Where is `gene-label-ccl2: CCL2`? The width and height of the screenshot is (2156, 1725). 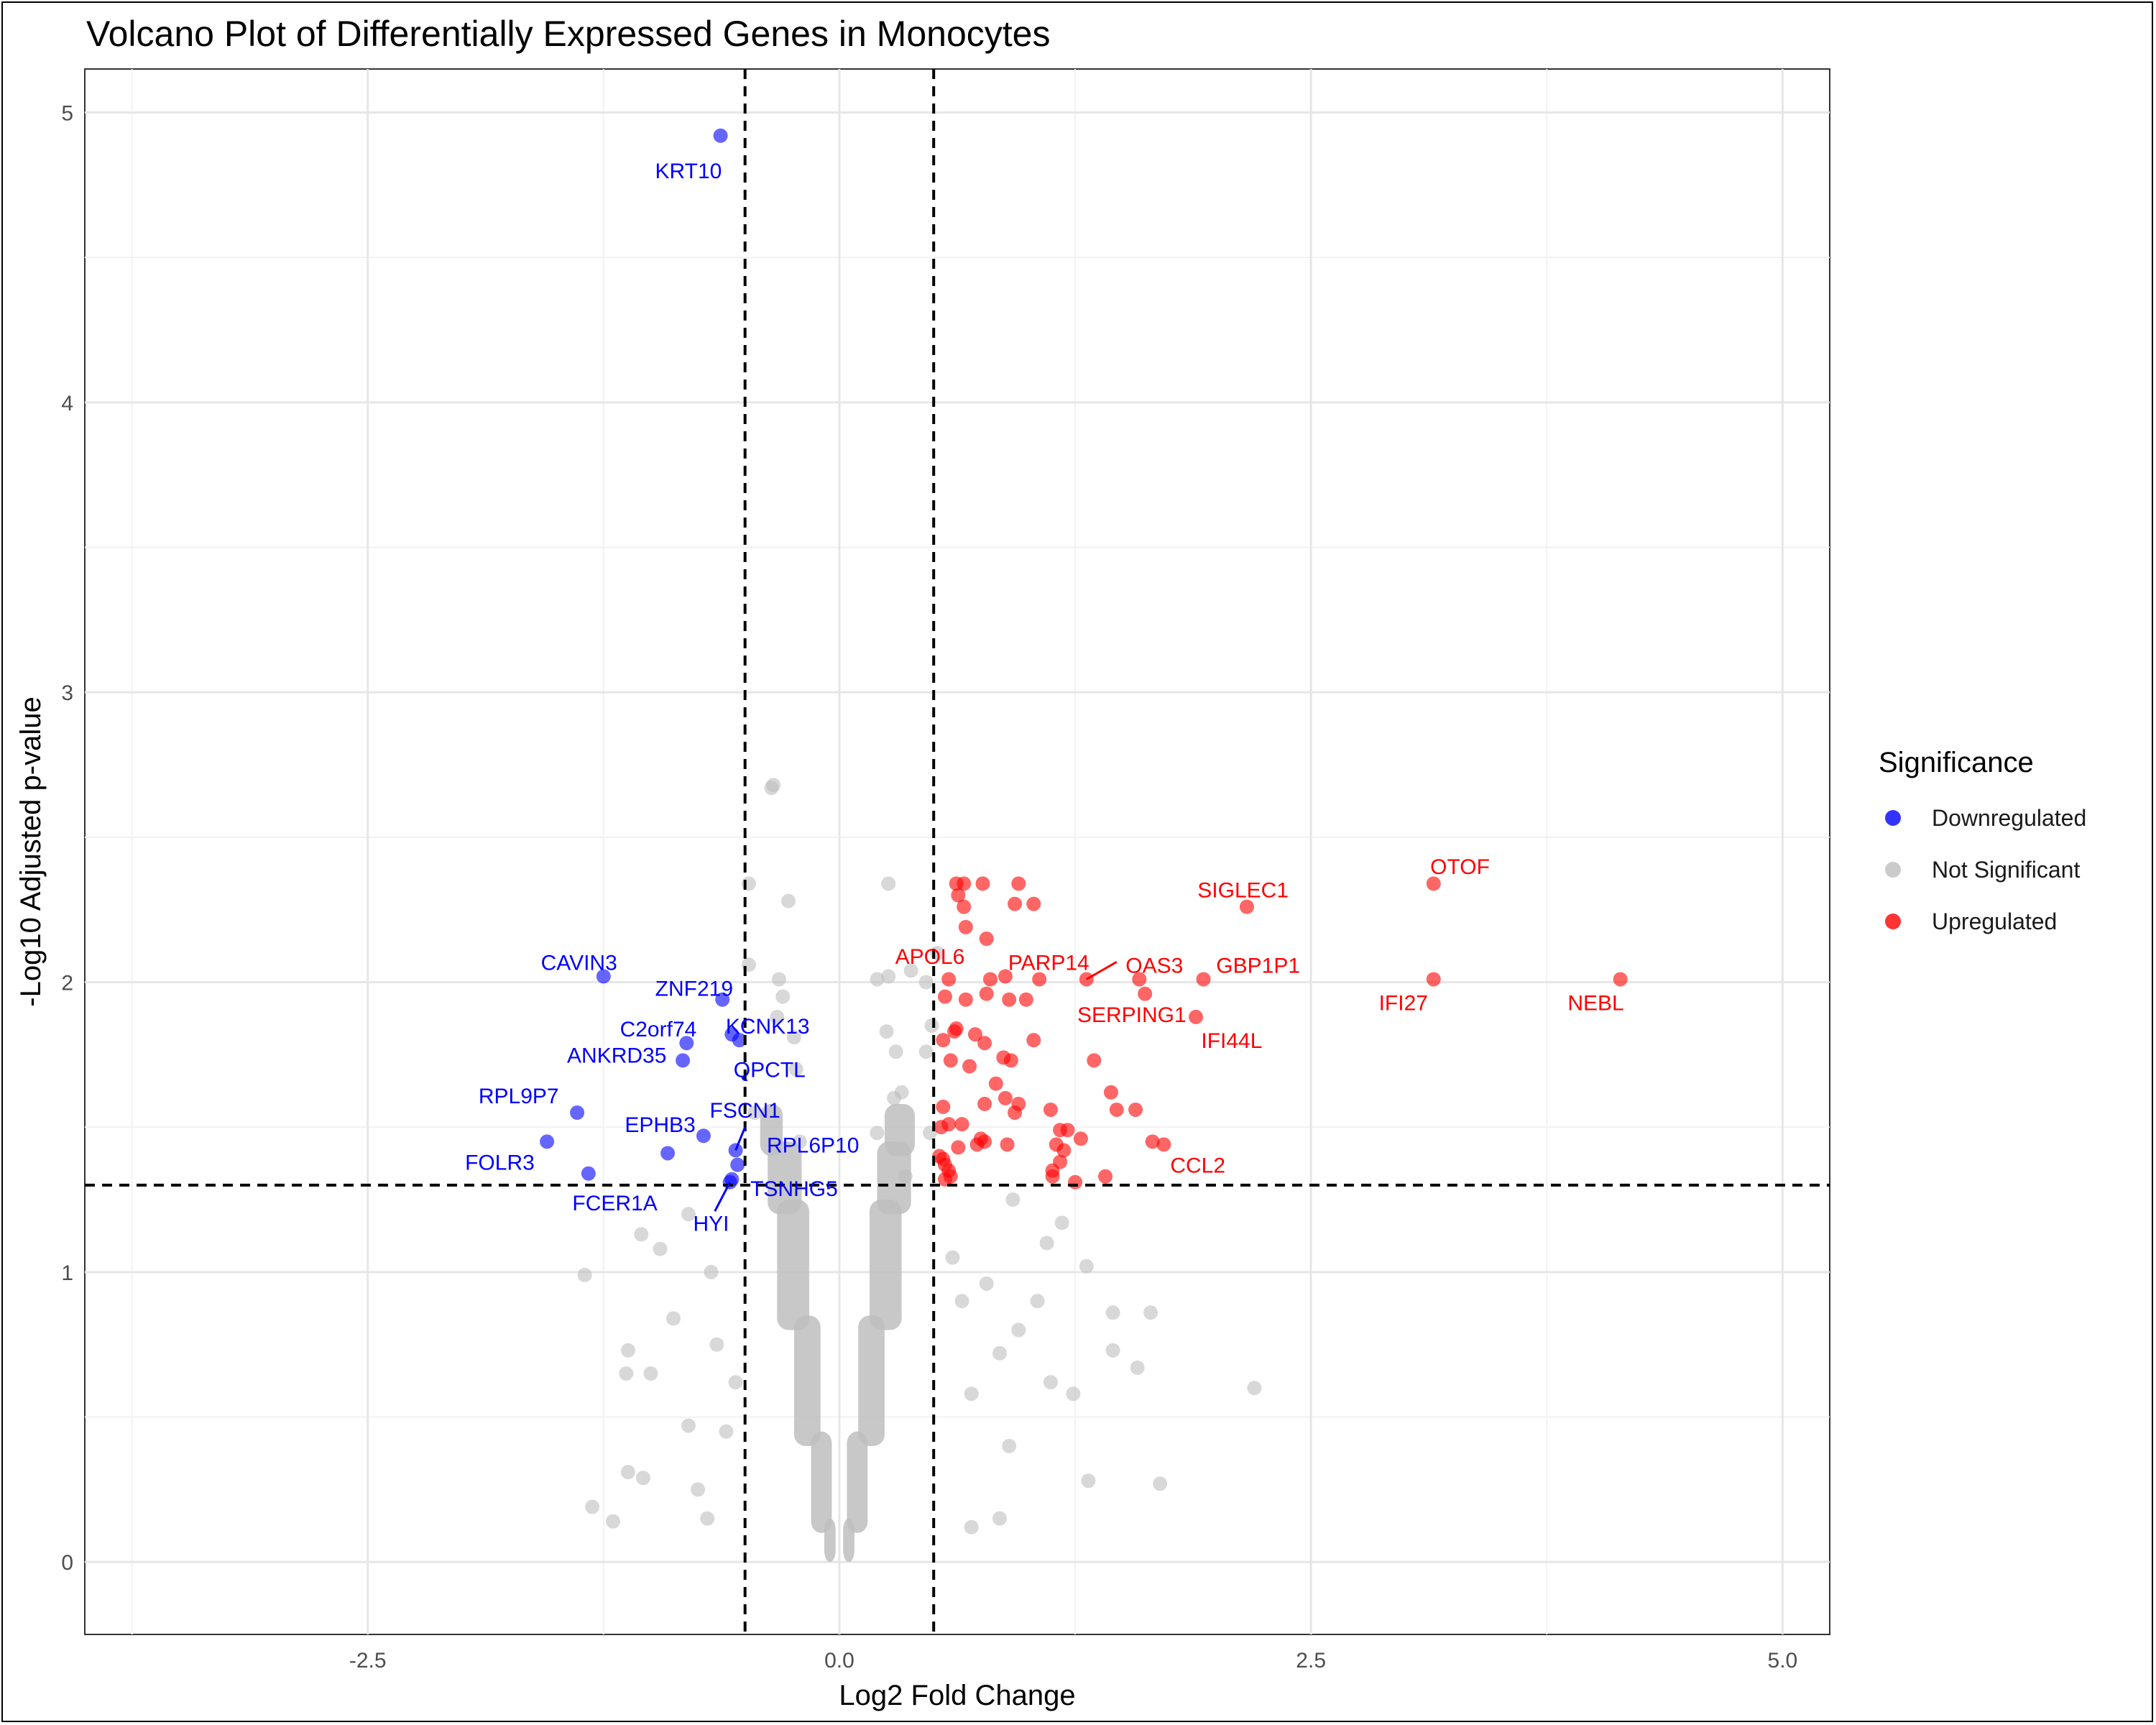 gene-label-ccl2: CCL2 is located at coordinates (1197, 1166).